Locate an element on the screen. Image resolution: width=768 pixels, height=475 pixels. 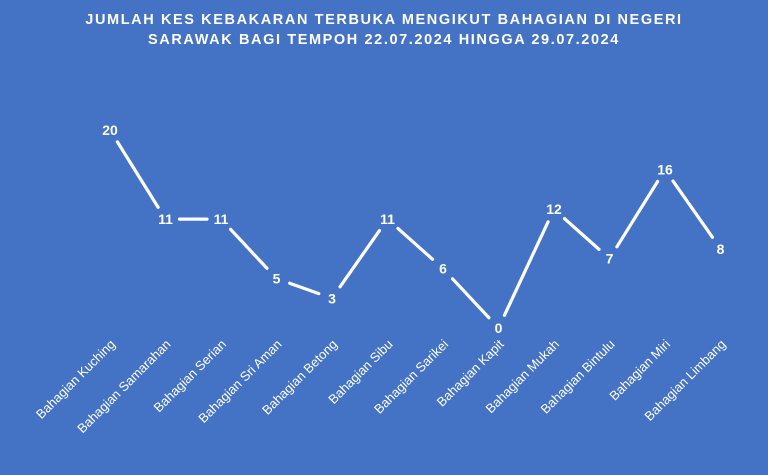
x-tick-label: Bahagian Samarahan is located at coordinates (124, 387).